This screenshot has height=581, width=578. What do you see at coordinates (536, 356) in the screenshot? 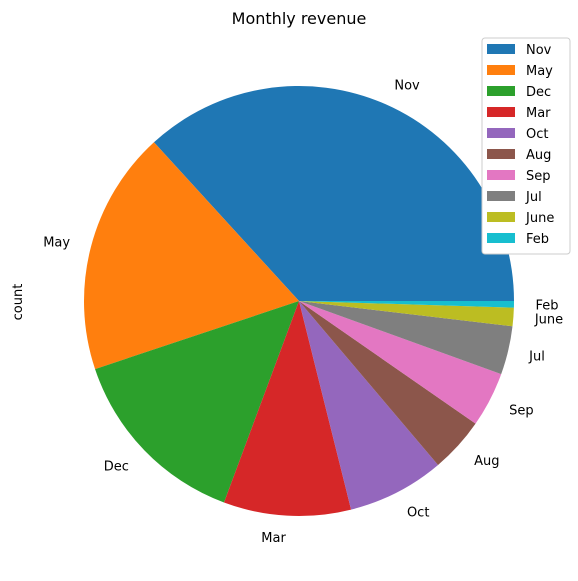
I see `slice-label-jul: Jul` at bounding box center [536, 356].